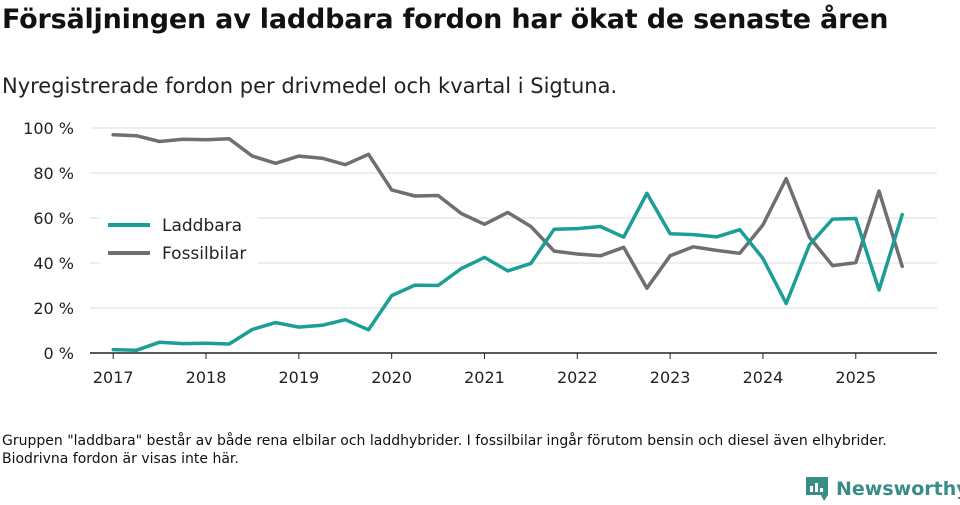 Image resolution: width=960 pixels, height=505 pixels. What do you see at coordinates (53, 263) in the screenshot?
I see `y-tick-label: 40 %` at bounding box center [53, 263].